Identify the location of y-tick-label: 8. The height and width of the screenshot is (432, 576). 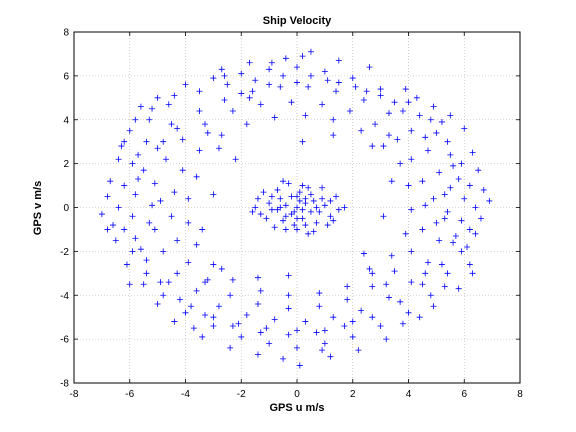
(66, 33).